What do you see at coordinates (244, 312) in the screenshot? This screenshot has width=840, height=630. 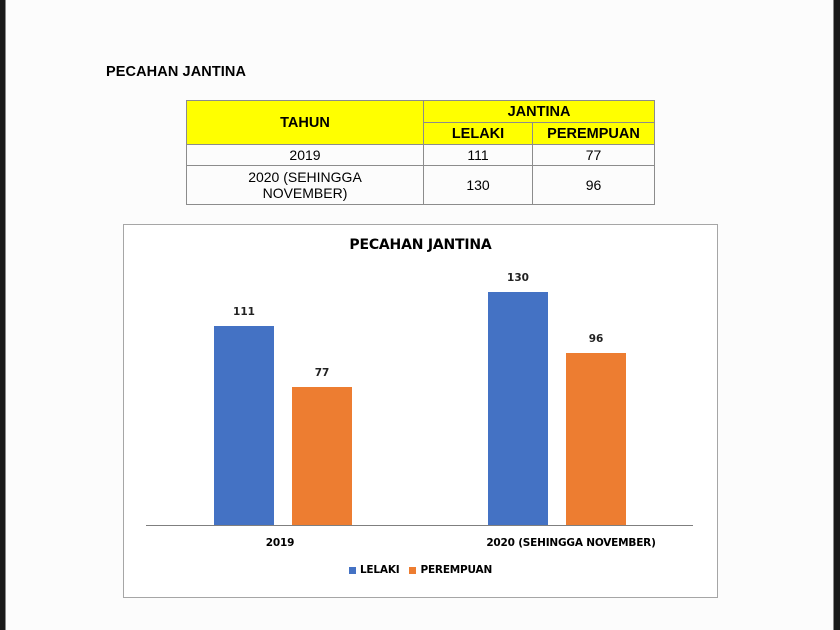 I see `data-label: 111` at bounding box center [244, 312].